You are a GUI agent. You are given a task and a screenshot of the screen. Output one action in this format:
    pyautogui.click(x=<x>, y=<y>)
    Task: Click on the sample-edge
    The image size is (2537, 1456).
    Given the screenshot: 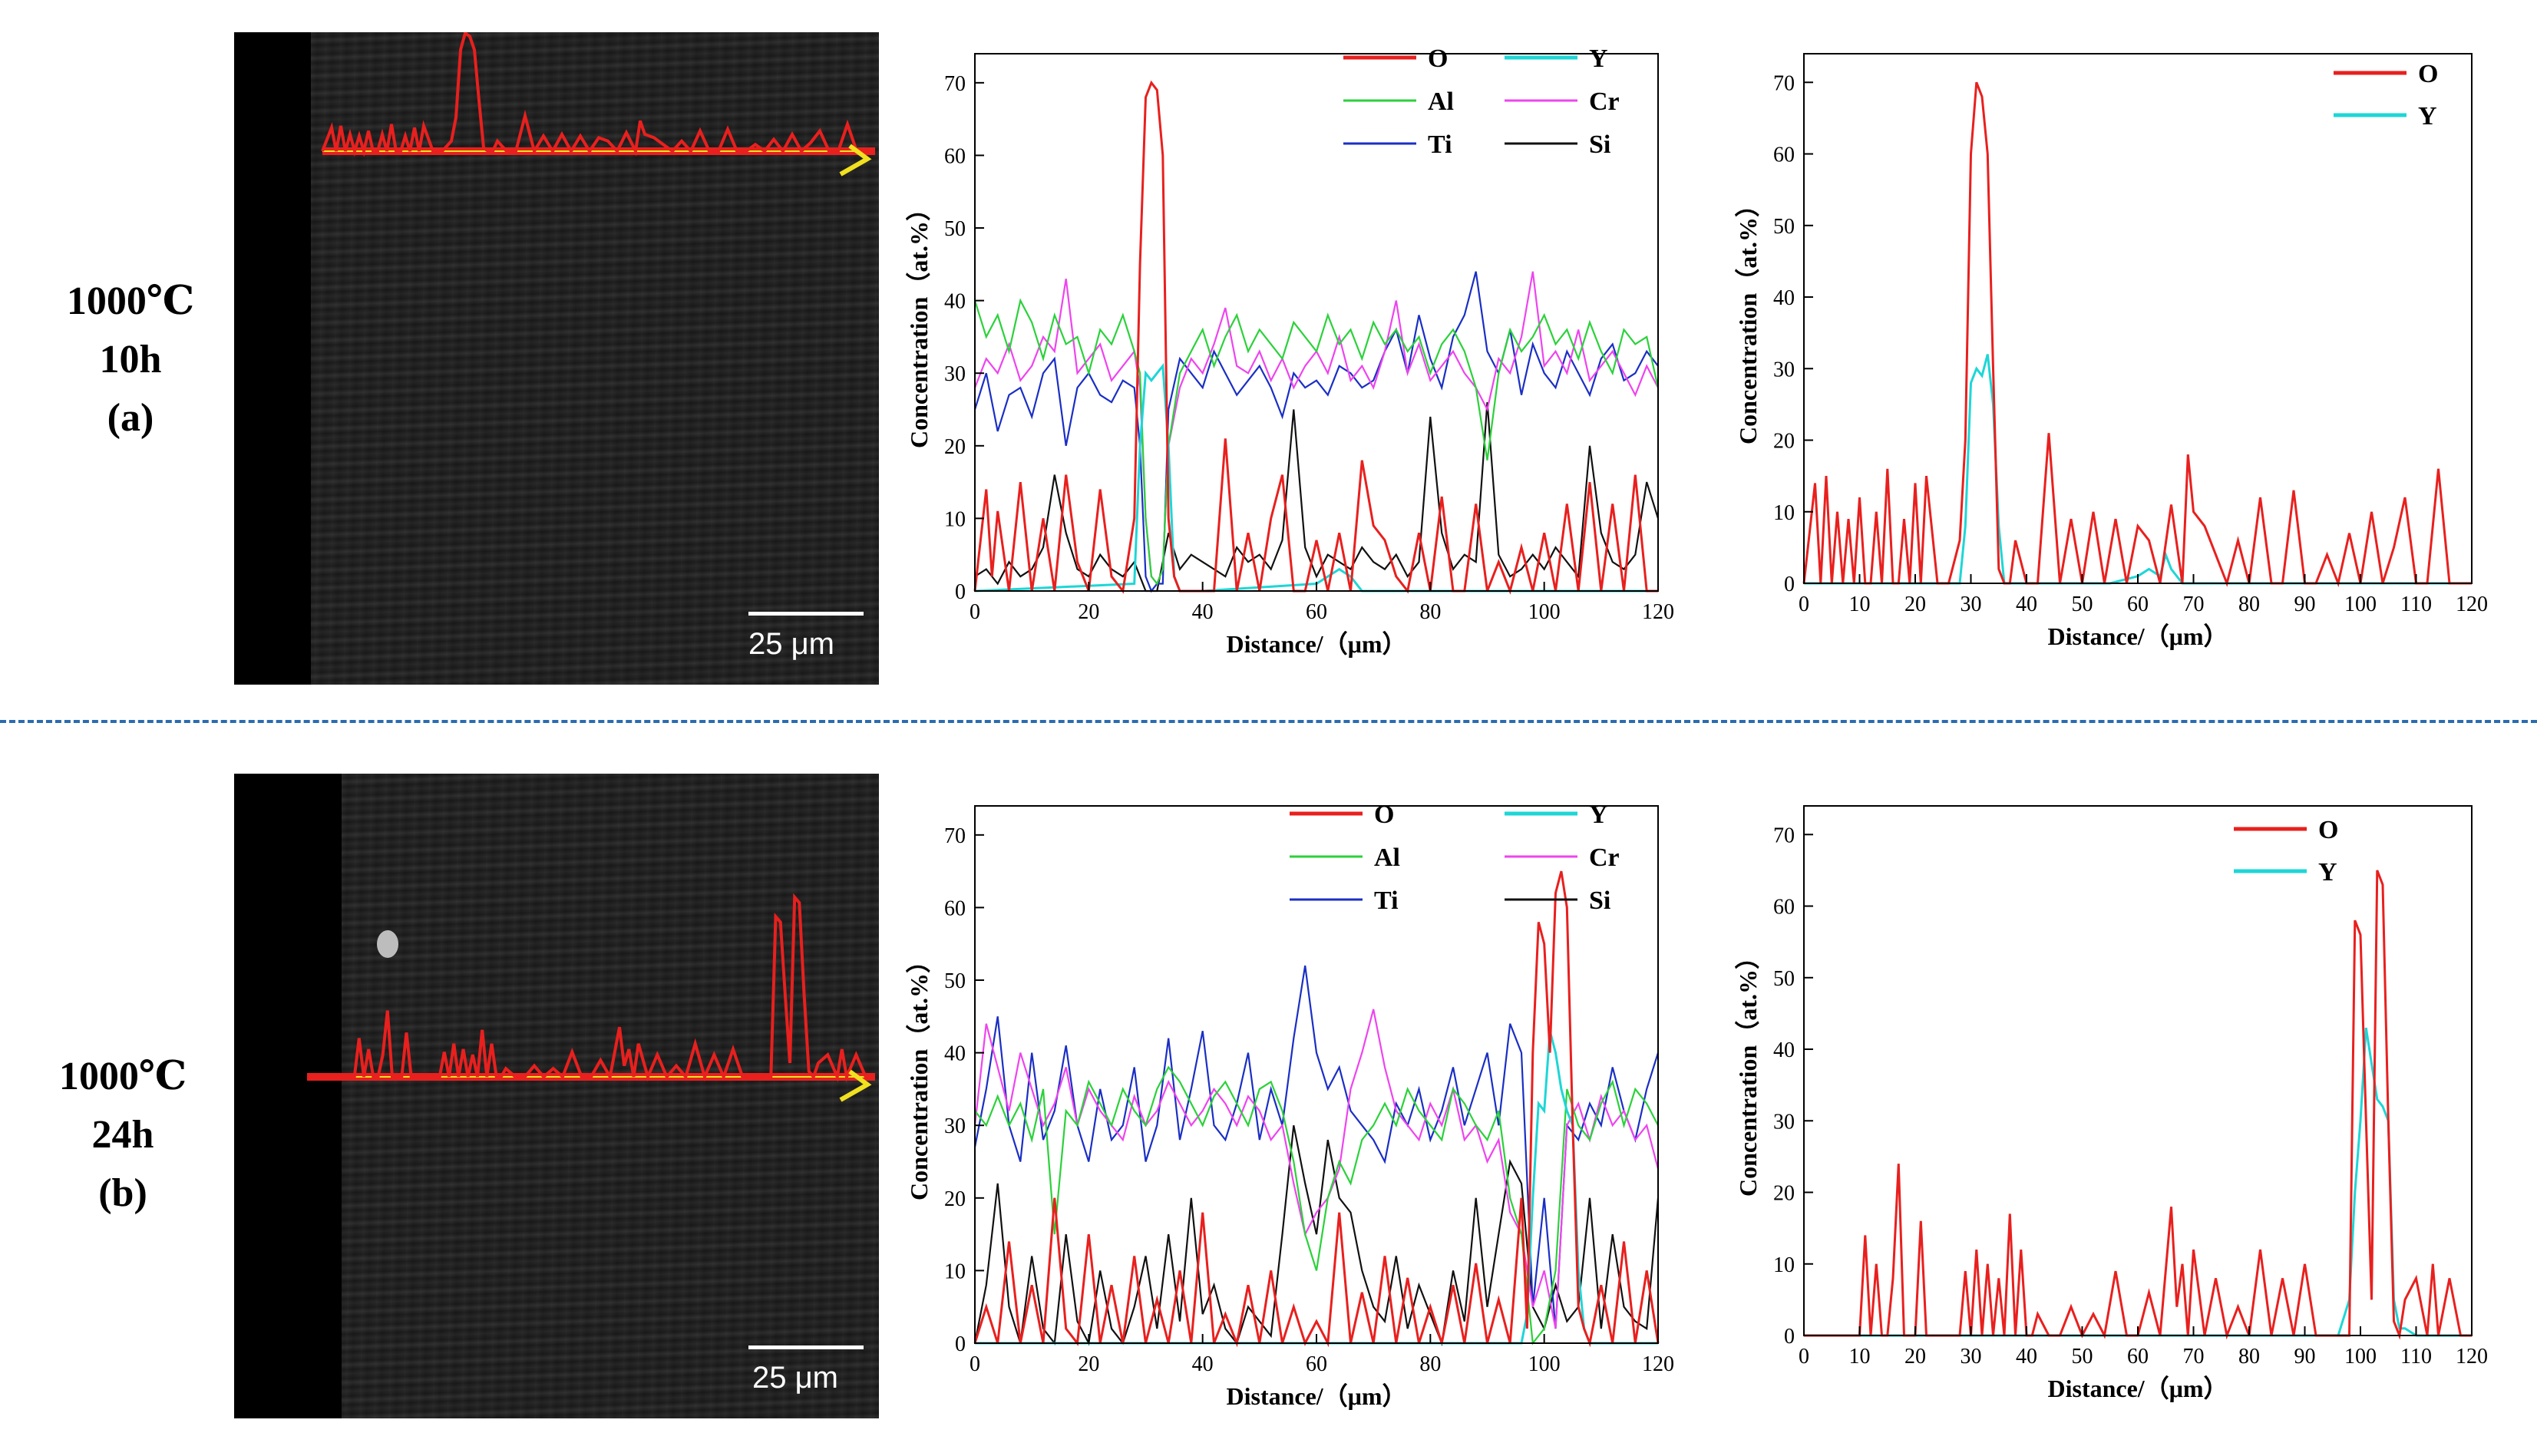 What is the action you would take?
    pyautogui.click(x=291, y=1096)
    